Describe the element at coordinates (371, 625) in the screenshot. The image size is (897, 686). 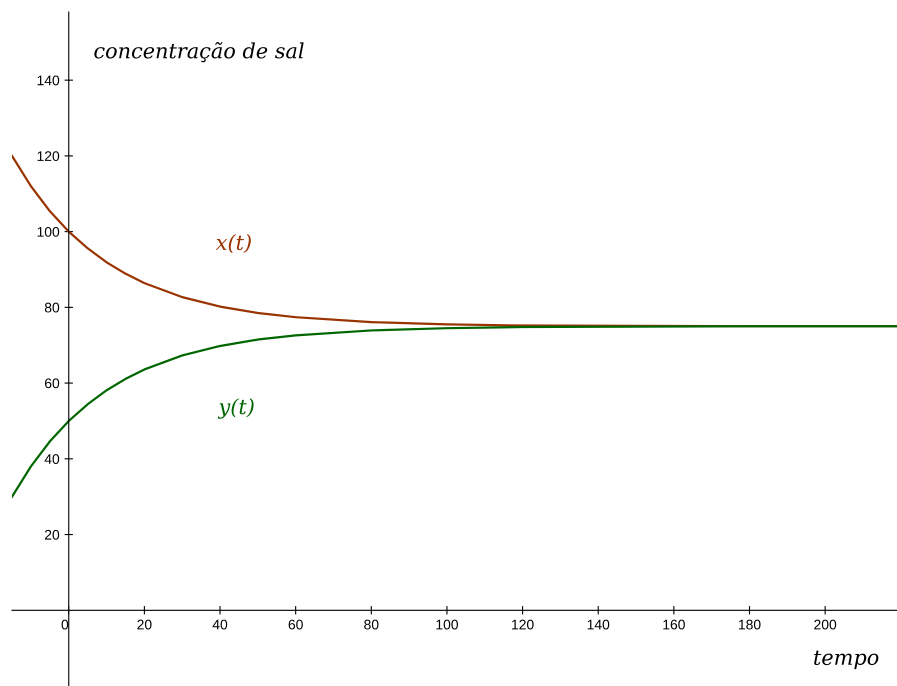
I see `x-tick-label: 80` at that location.